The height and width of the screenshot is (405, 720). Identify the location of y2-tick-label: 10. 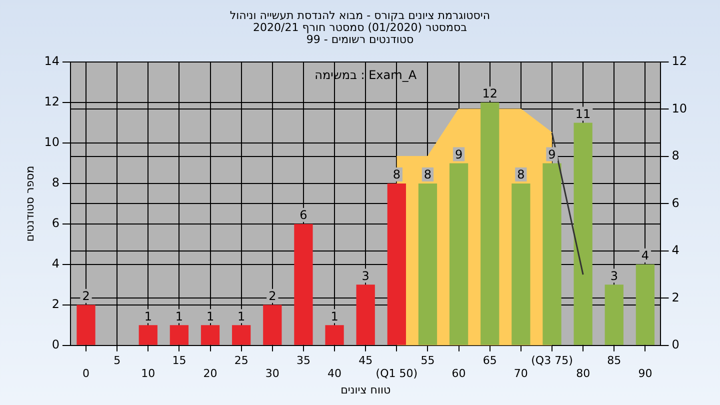
(680, 108).